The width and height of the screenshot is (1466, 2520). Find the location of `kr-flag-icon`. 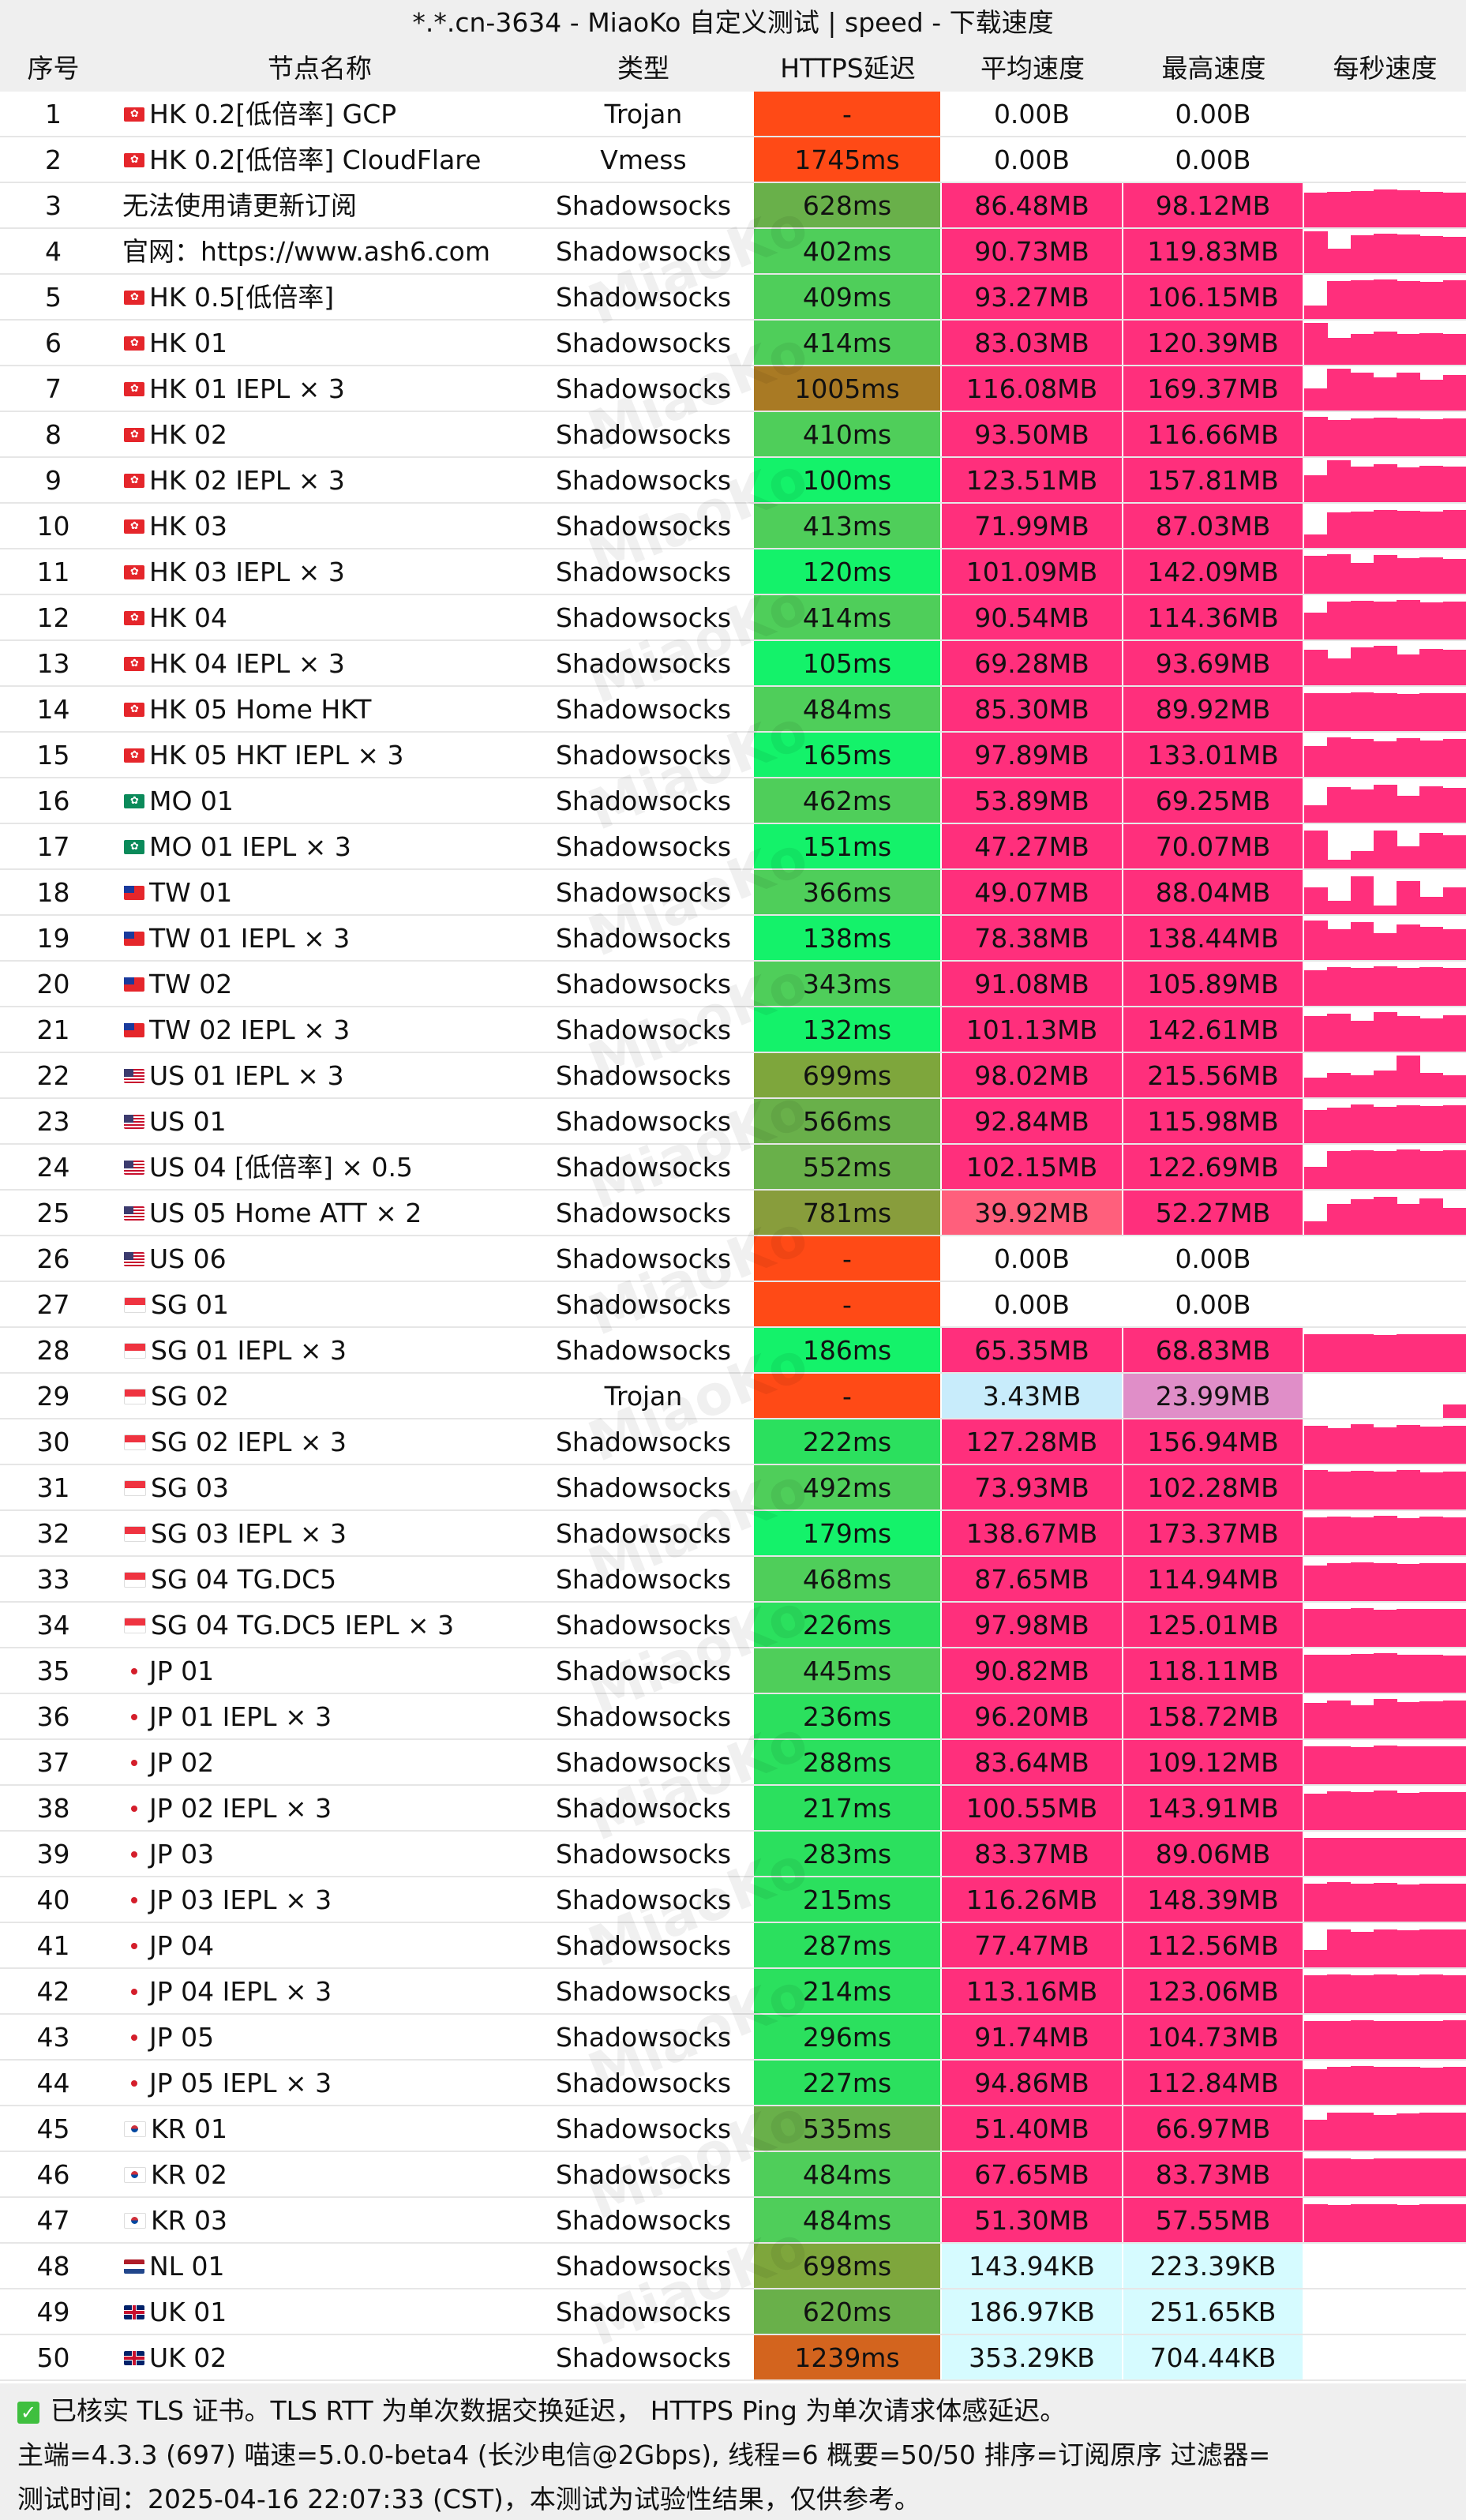

kr-flag-icon is located at coordinates (135, 2174).